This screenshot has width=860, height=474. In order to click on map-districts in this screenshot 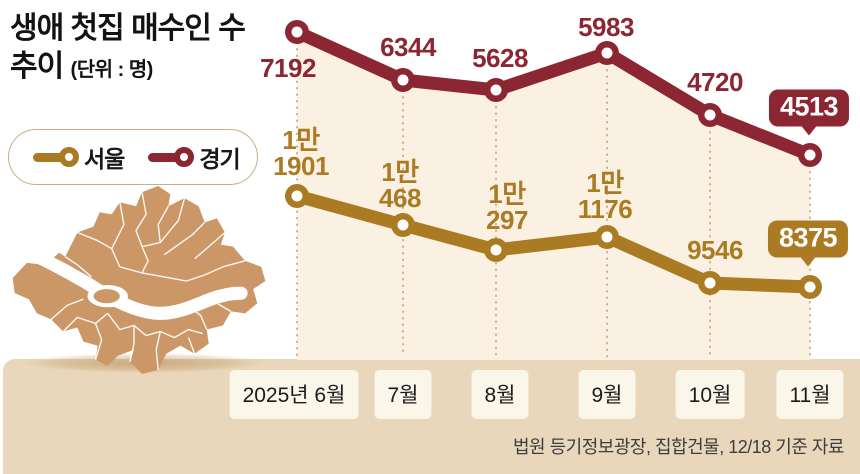, I will do `click(136, 280)`.